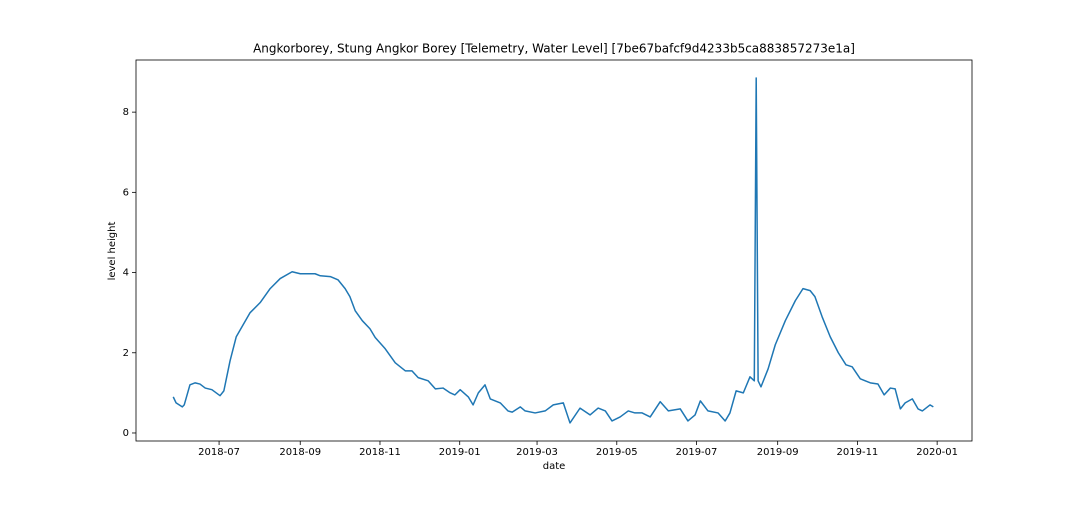  I want to click on x-tick-label: 2019-01, so click(460, 452).